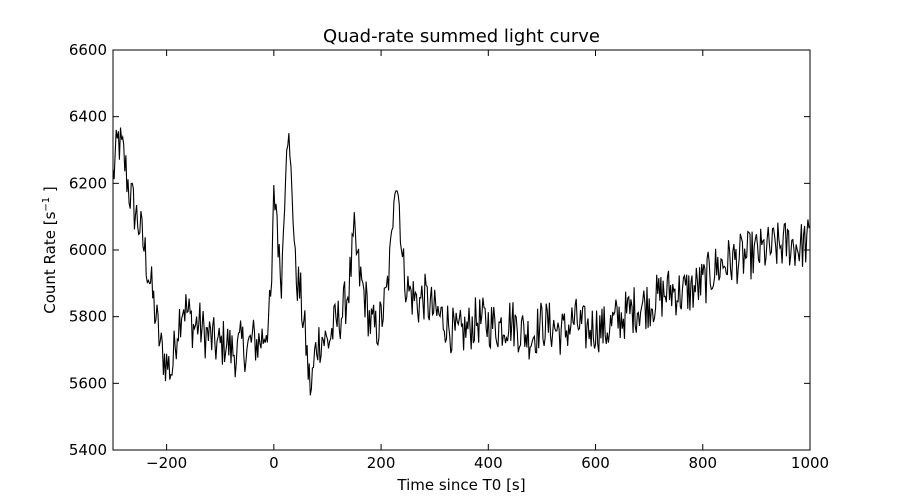 The width and height of the screenshot is (900, 504). I want to click on x-tick-label: −200, so click(166, 463).